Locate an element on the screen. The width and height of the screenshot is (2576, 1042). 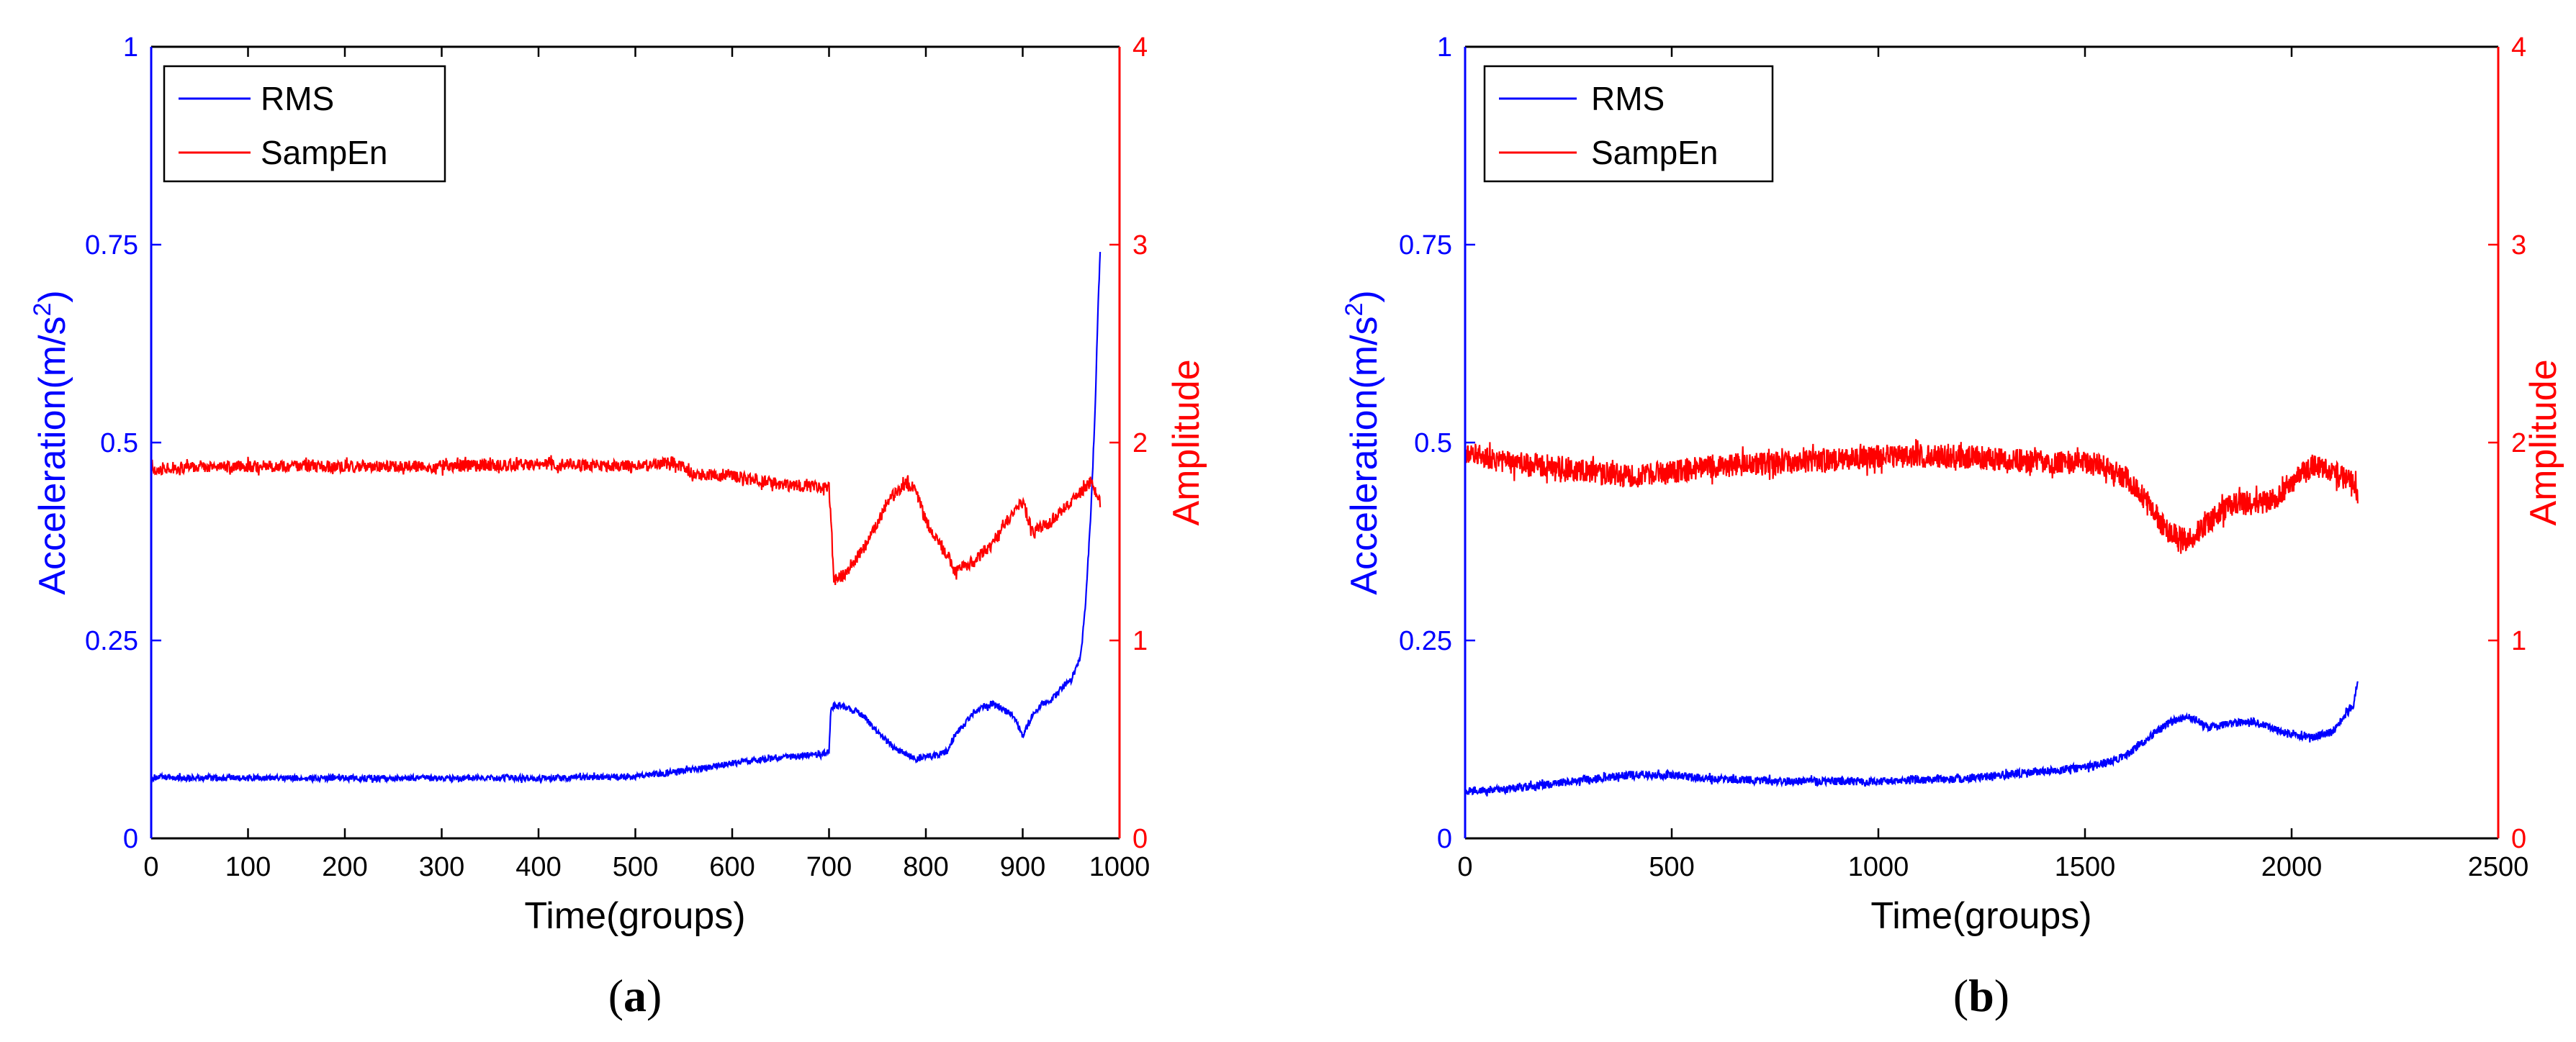
caption-a: (a) is located at coordinates (635, 995).